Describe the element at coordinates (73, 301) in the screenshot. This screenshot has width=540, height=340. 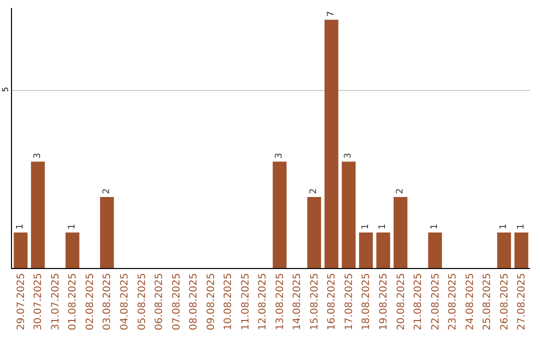
I see `x-tick-label: 01.08.2025` at that location.